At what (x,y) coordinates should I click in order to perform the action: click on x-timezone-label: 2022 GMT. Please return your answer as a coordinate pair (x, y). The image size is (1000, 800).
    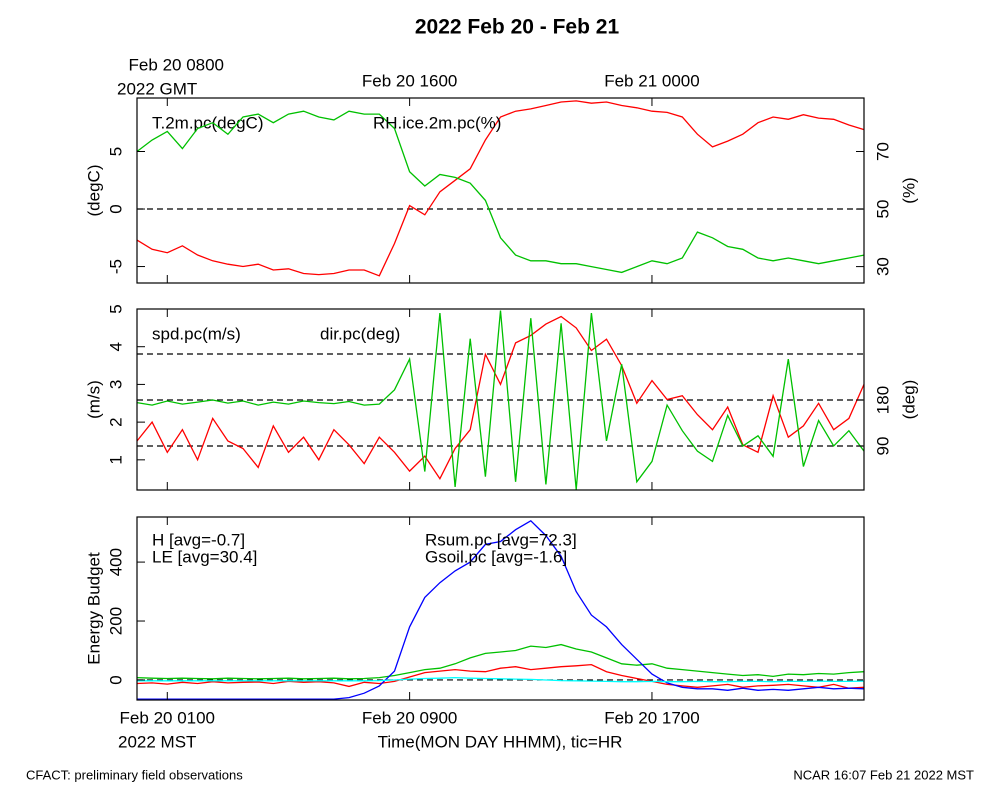
    Looking at the image, I should click on (157, 88).